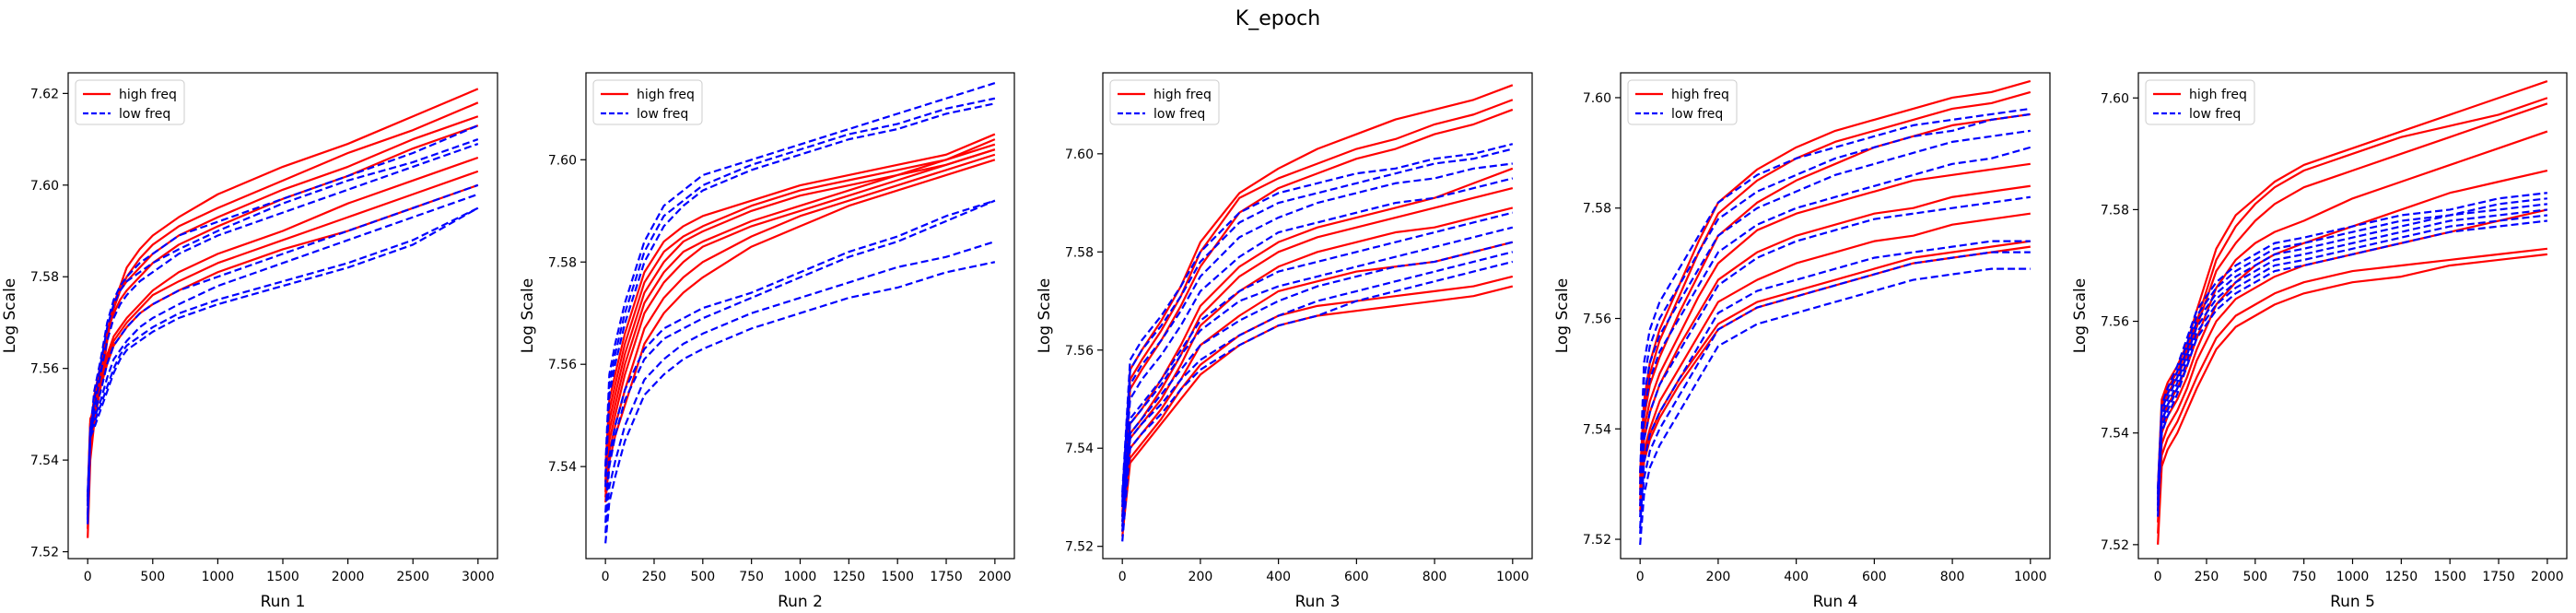 This screenshot has width=2576, height=613. Describe the element at coordinates (1278, 577) in the screenshot. I see `x-tick-label: 400` at that location.